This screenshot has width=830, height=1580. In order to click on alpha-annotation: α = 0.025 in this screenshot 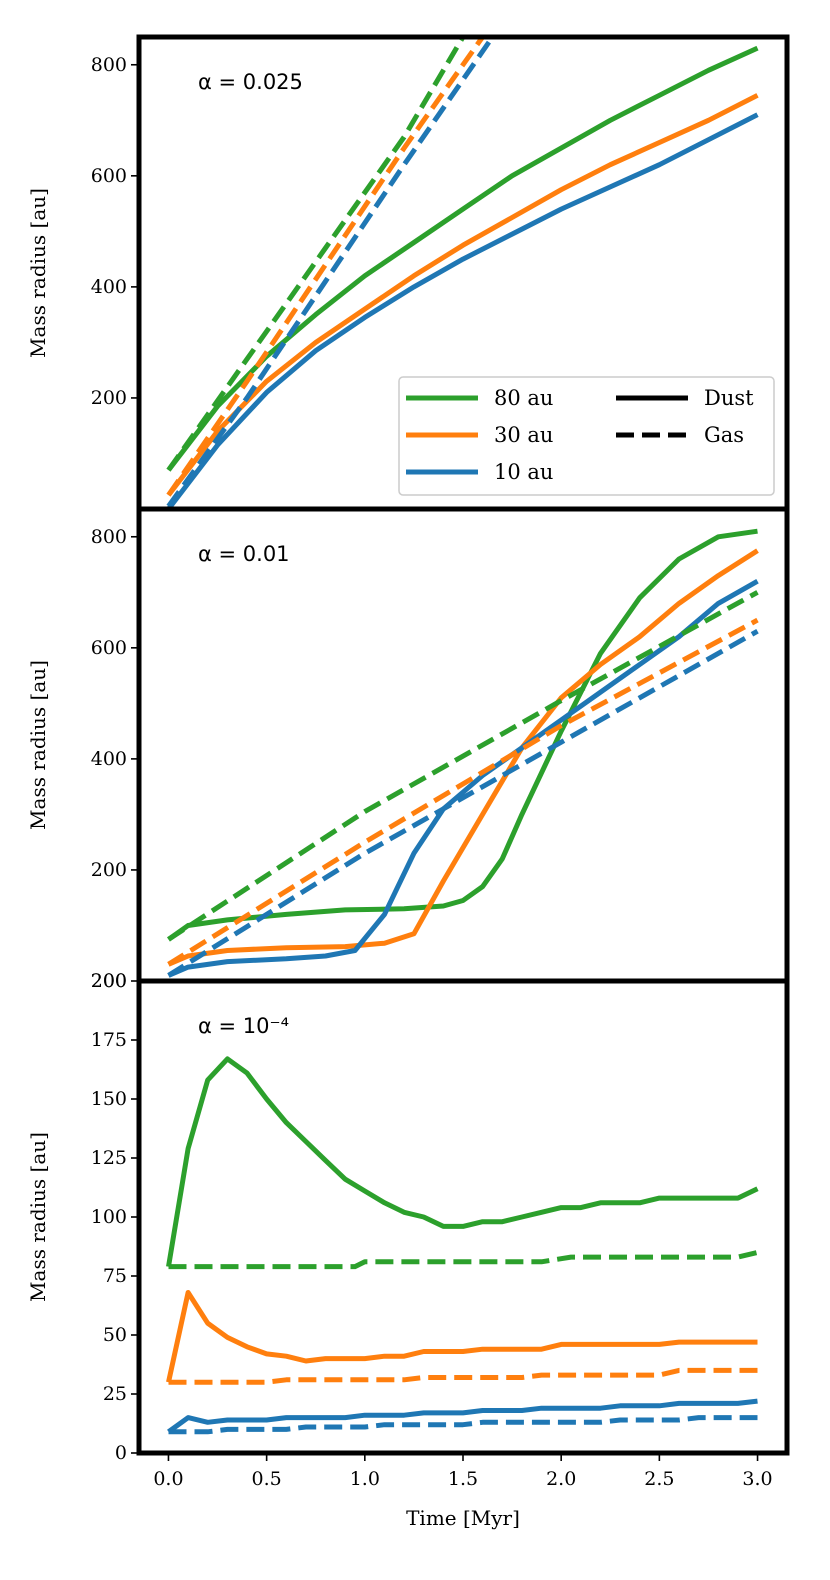, I will do `click(250, 82)`.